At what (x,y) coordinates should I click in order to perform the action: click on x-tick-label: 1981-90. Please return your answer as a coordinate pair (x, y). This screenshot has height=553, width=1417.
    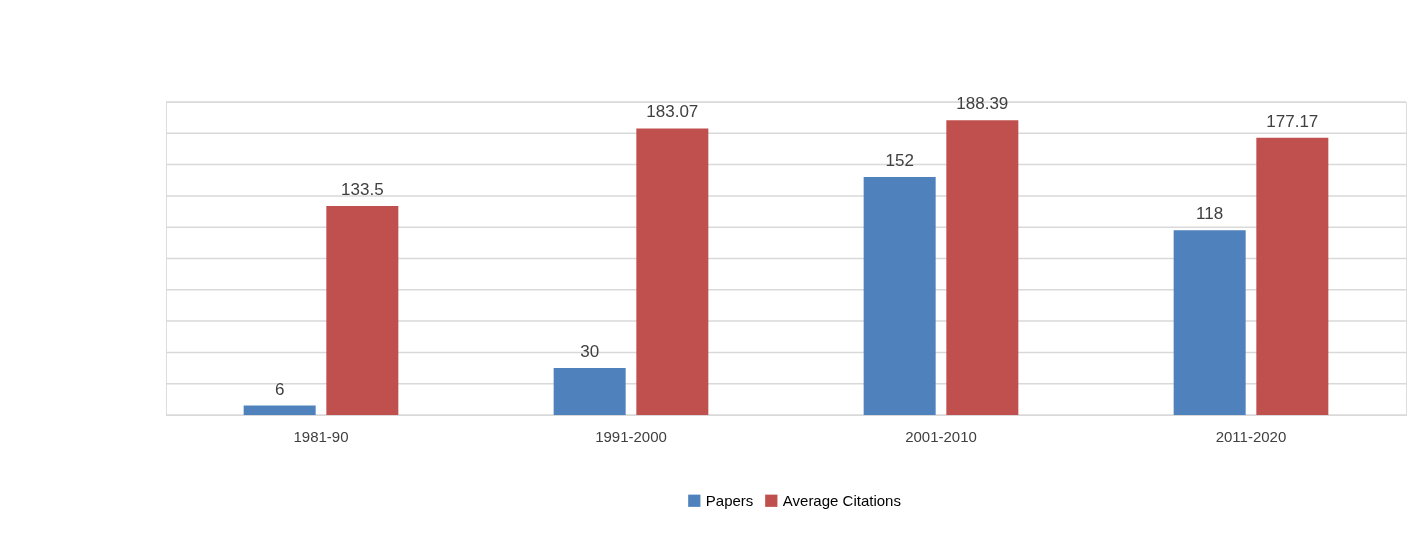
    Looking at the image, I should click on (321, 436).